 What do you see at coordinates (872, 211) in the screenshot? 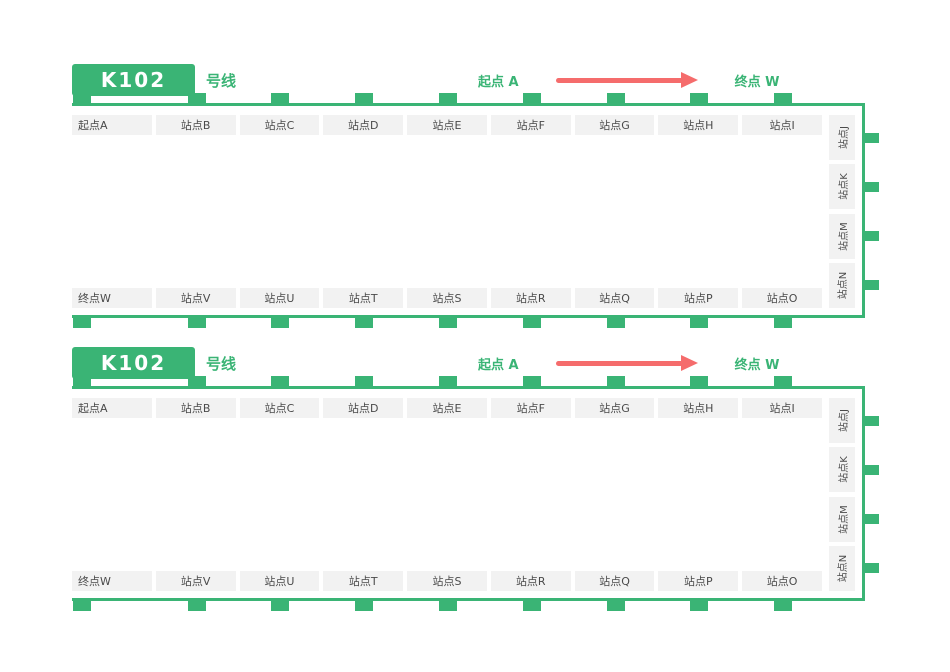
I see `right-ticks-column` at bounding box center [872, 211].